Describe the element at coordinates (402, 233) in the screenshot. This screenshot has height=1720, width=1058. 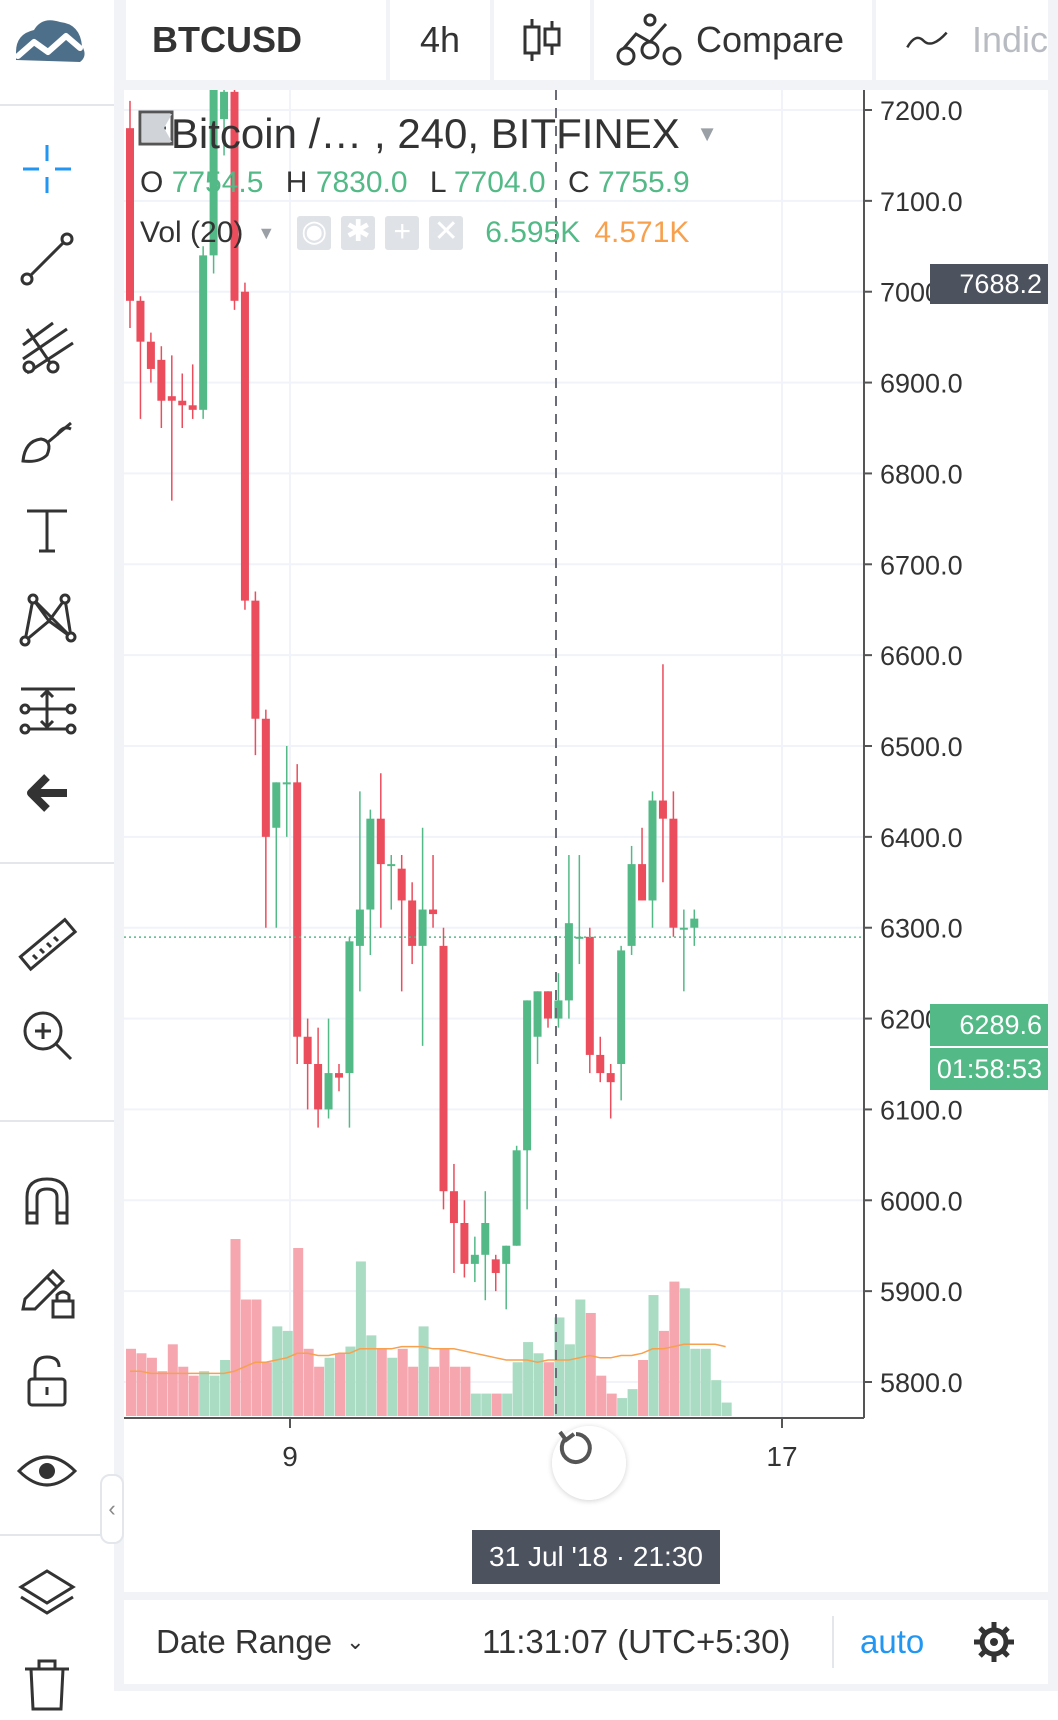
I see `plus-icon: +` at that location.